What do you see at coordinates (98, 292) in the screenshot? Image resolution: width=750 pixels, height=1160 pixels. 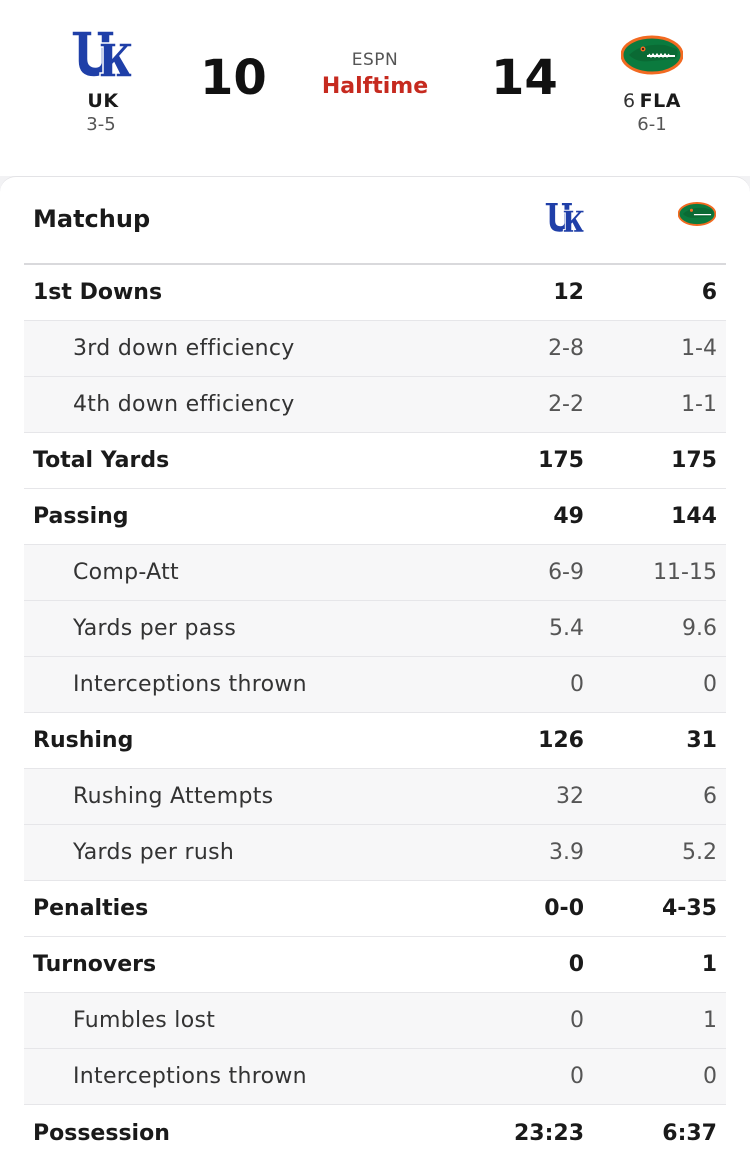 I see `stat-label: 1st Downs` at bounding box center [98, 292].